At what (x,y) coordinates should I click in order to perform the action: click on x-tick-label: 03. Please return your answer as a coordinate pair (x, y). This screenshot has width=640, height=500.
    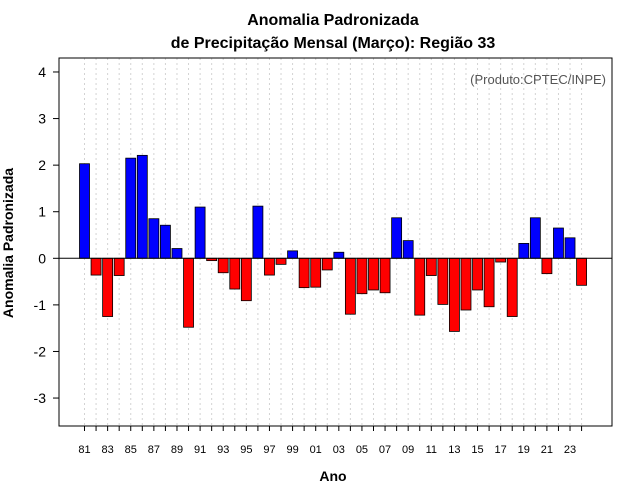
    Looking at the image, I should click on (339, 450).